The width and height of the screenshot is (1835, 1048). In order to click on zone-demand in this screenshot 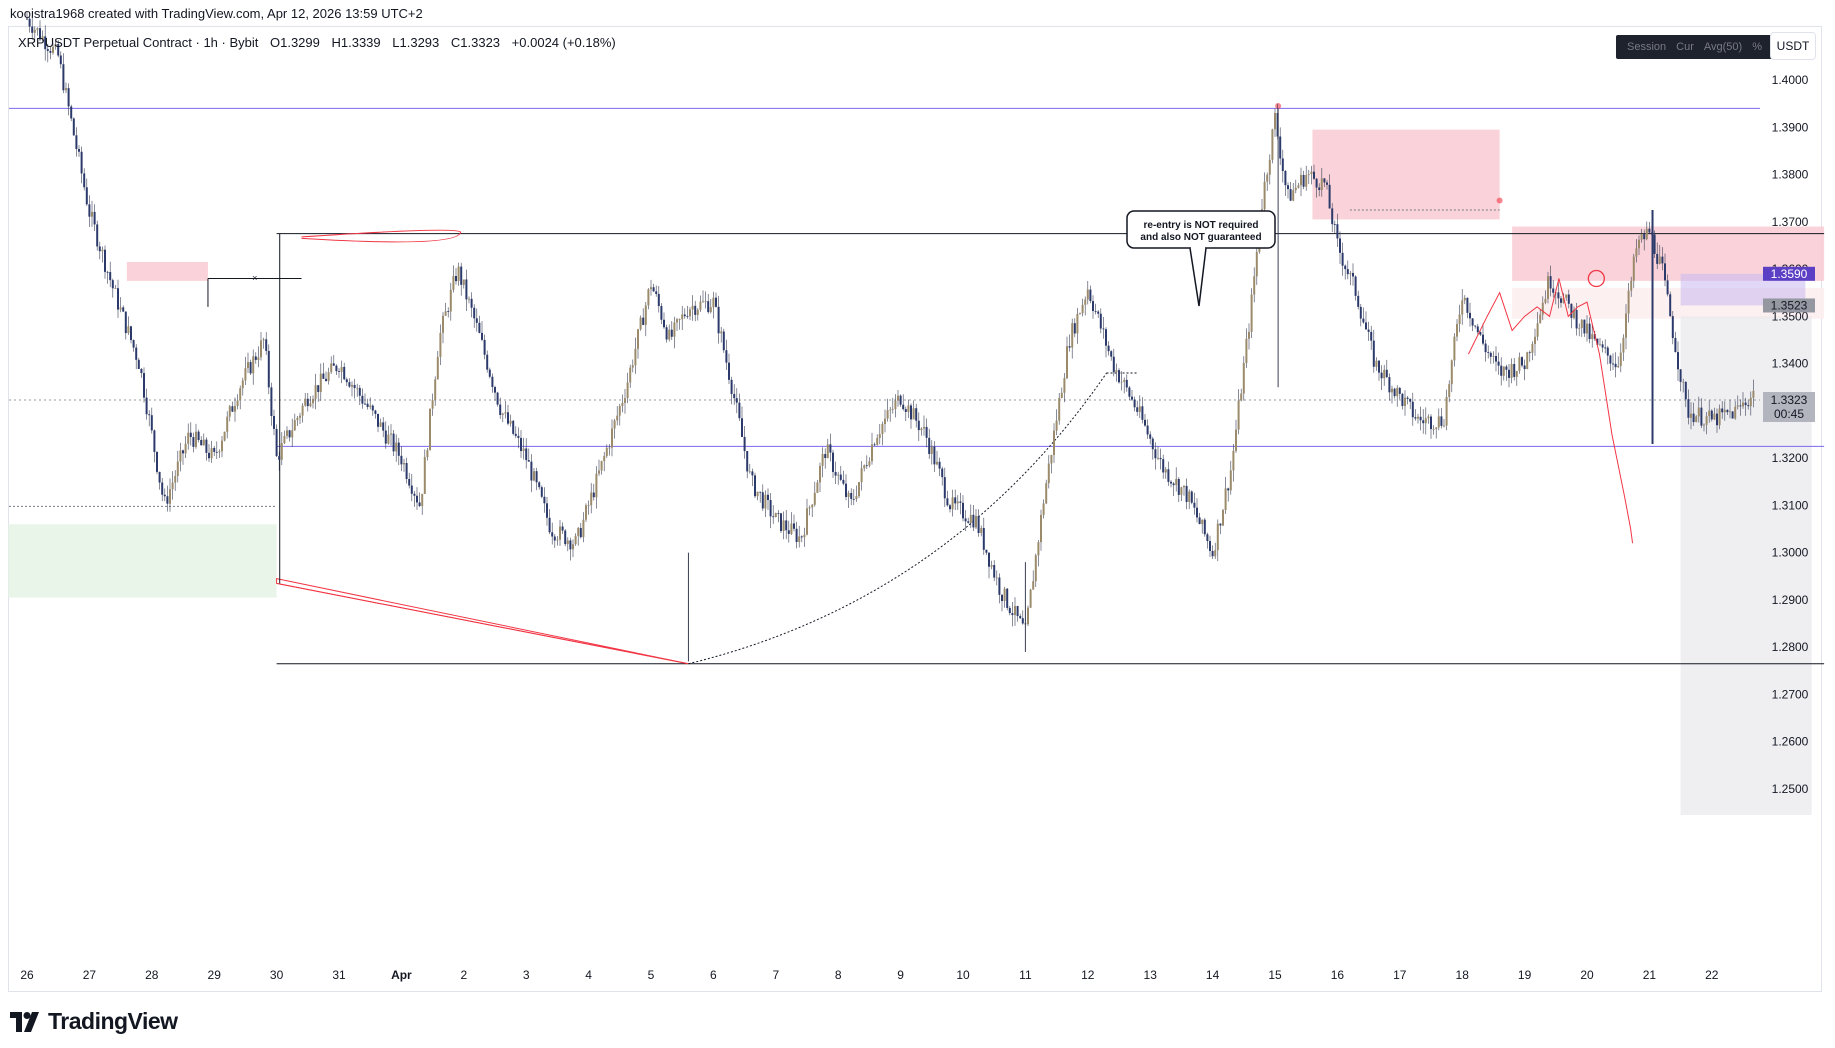, I will do `click(142, 561)`.